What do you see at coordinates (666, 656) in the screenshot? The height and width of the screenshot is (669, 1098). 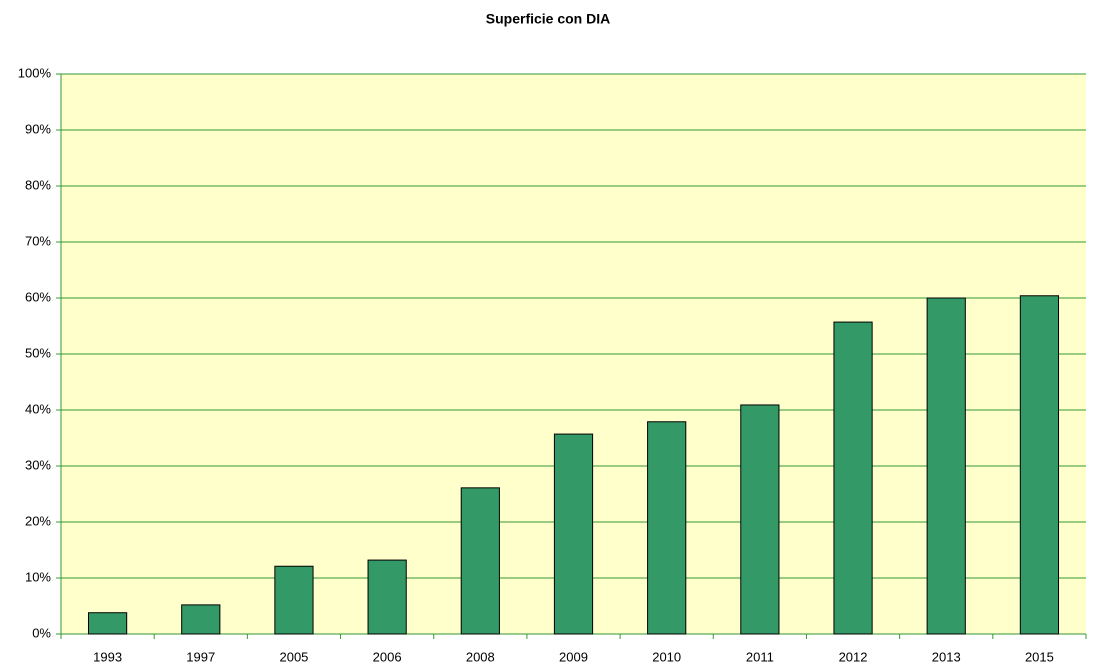 I see `x-tick-label: 2010` at bounding box center [666, 656].